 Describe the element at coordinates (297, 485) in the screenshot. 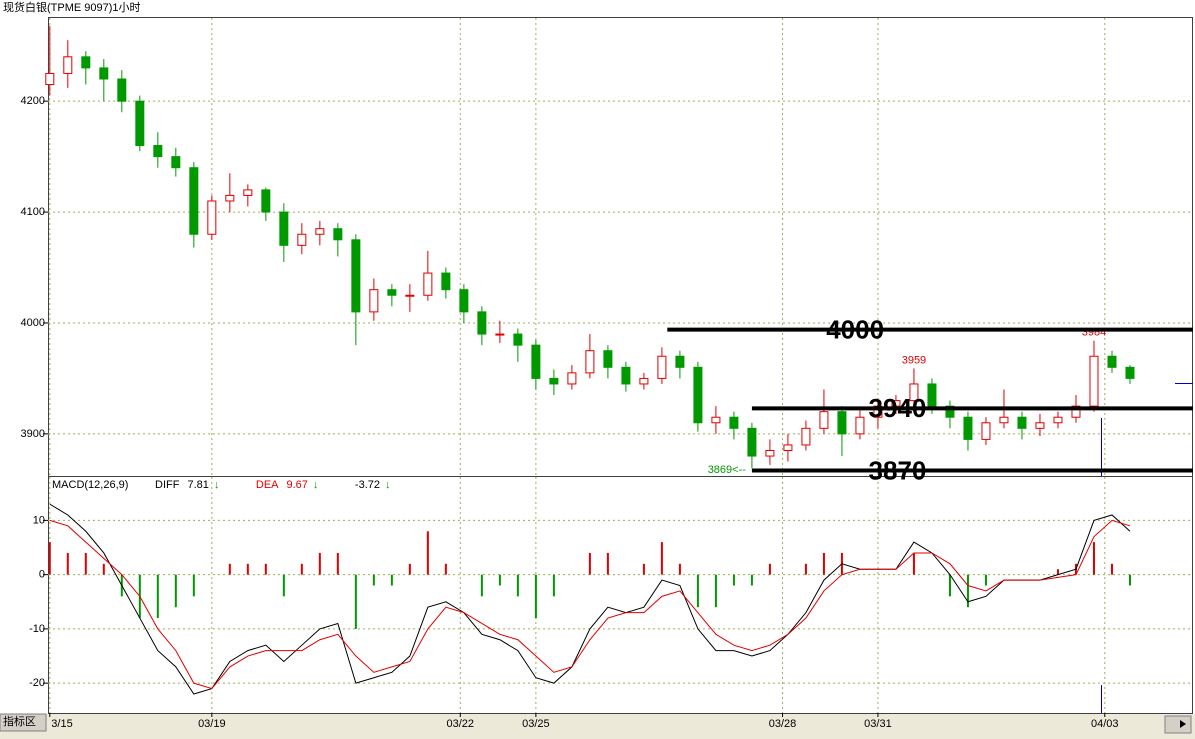

I see `legend-value: 9.67` at that location.